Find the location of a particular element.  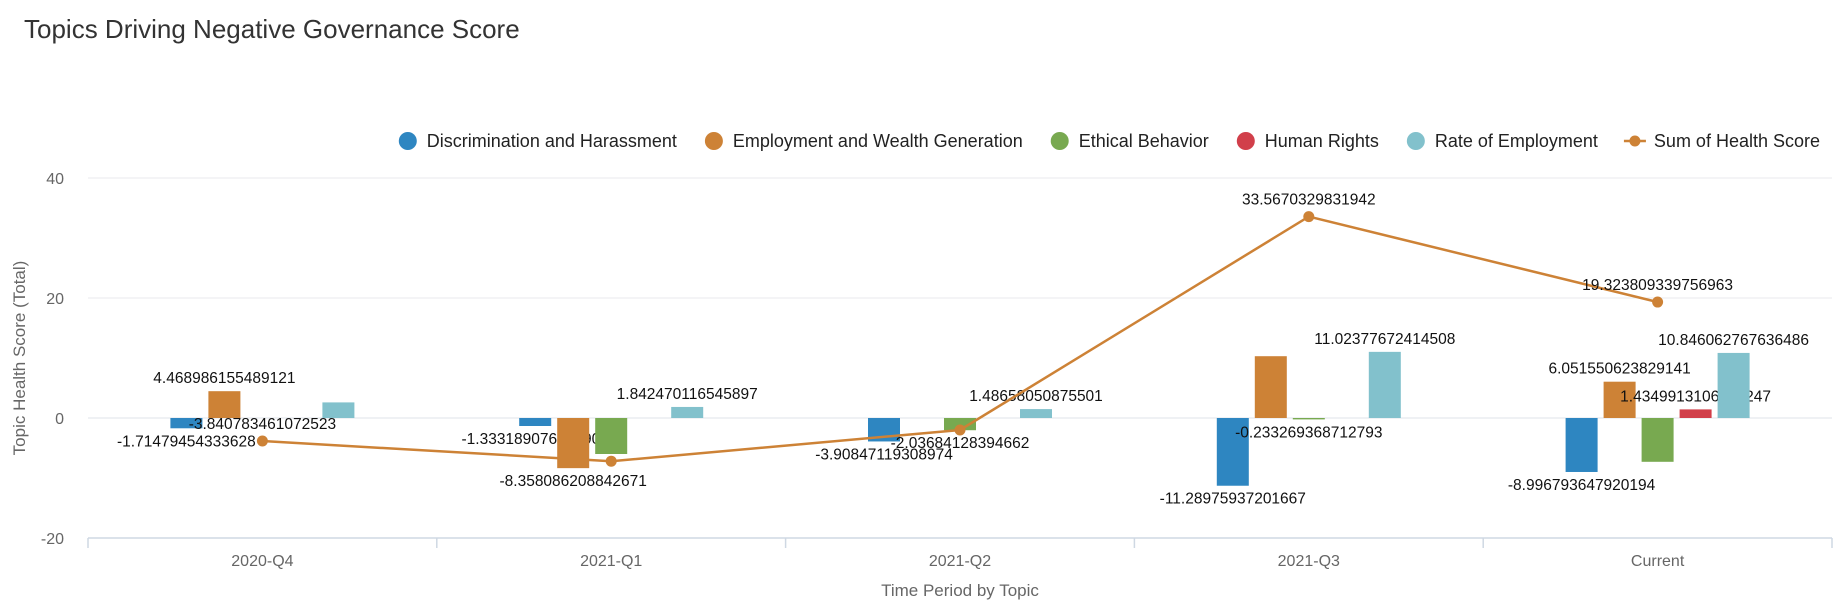

data-label: -2.03684128394662 is located at coordinates (960, 443).